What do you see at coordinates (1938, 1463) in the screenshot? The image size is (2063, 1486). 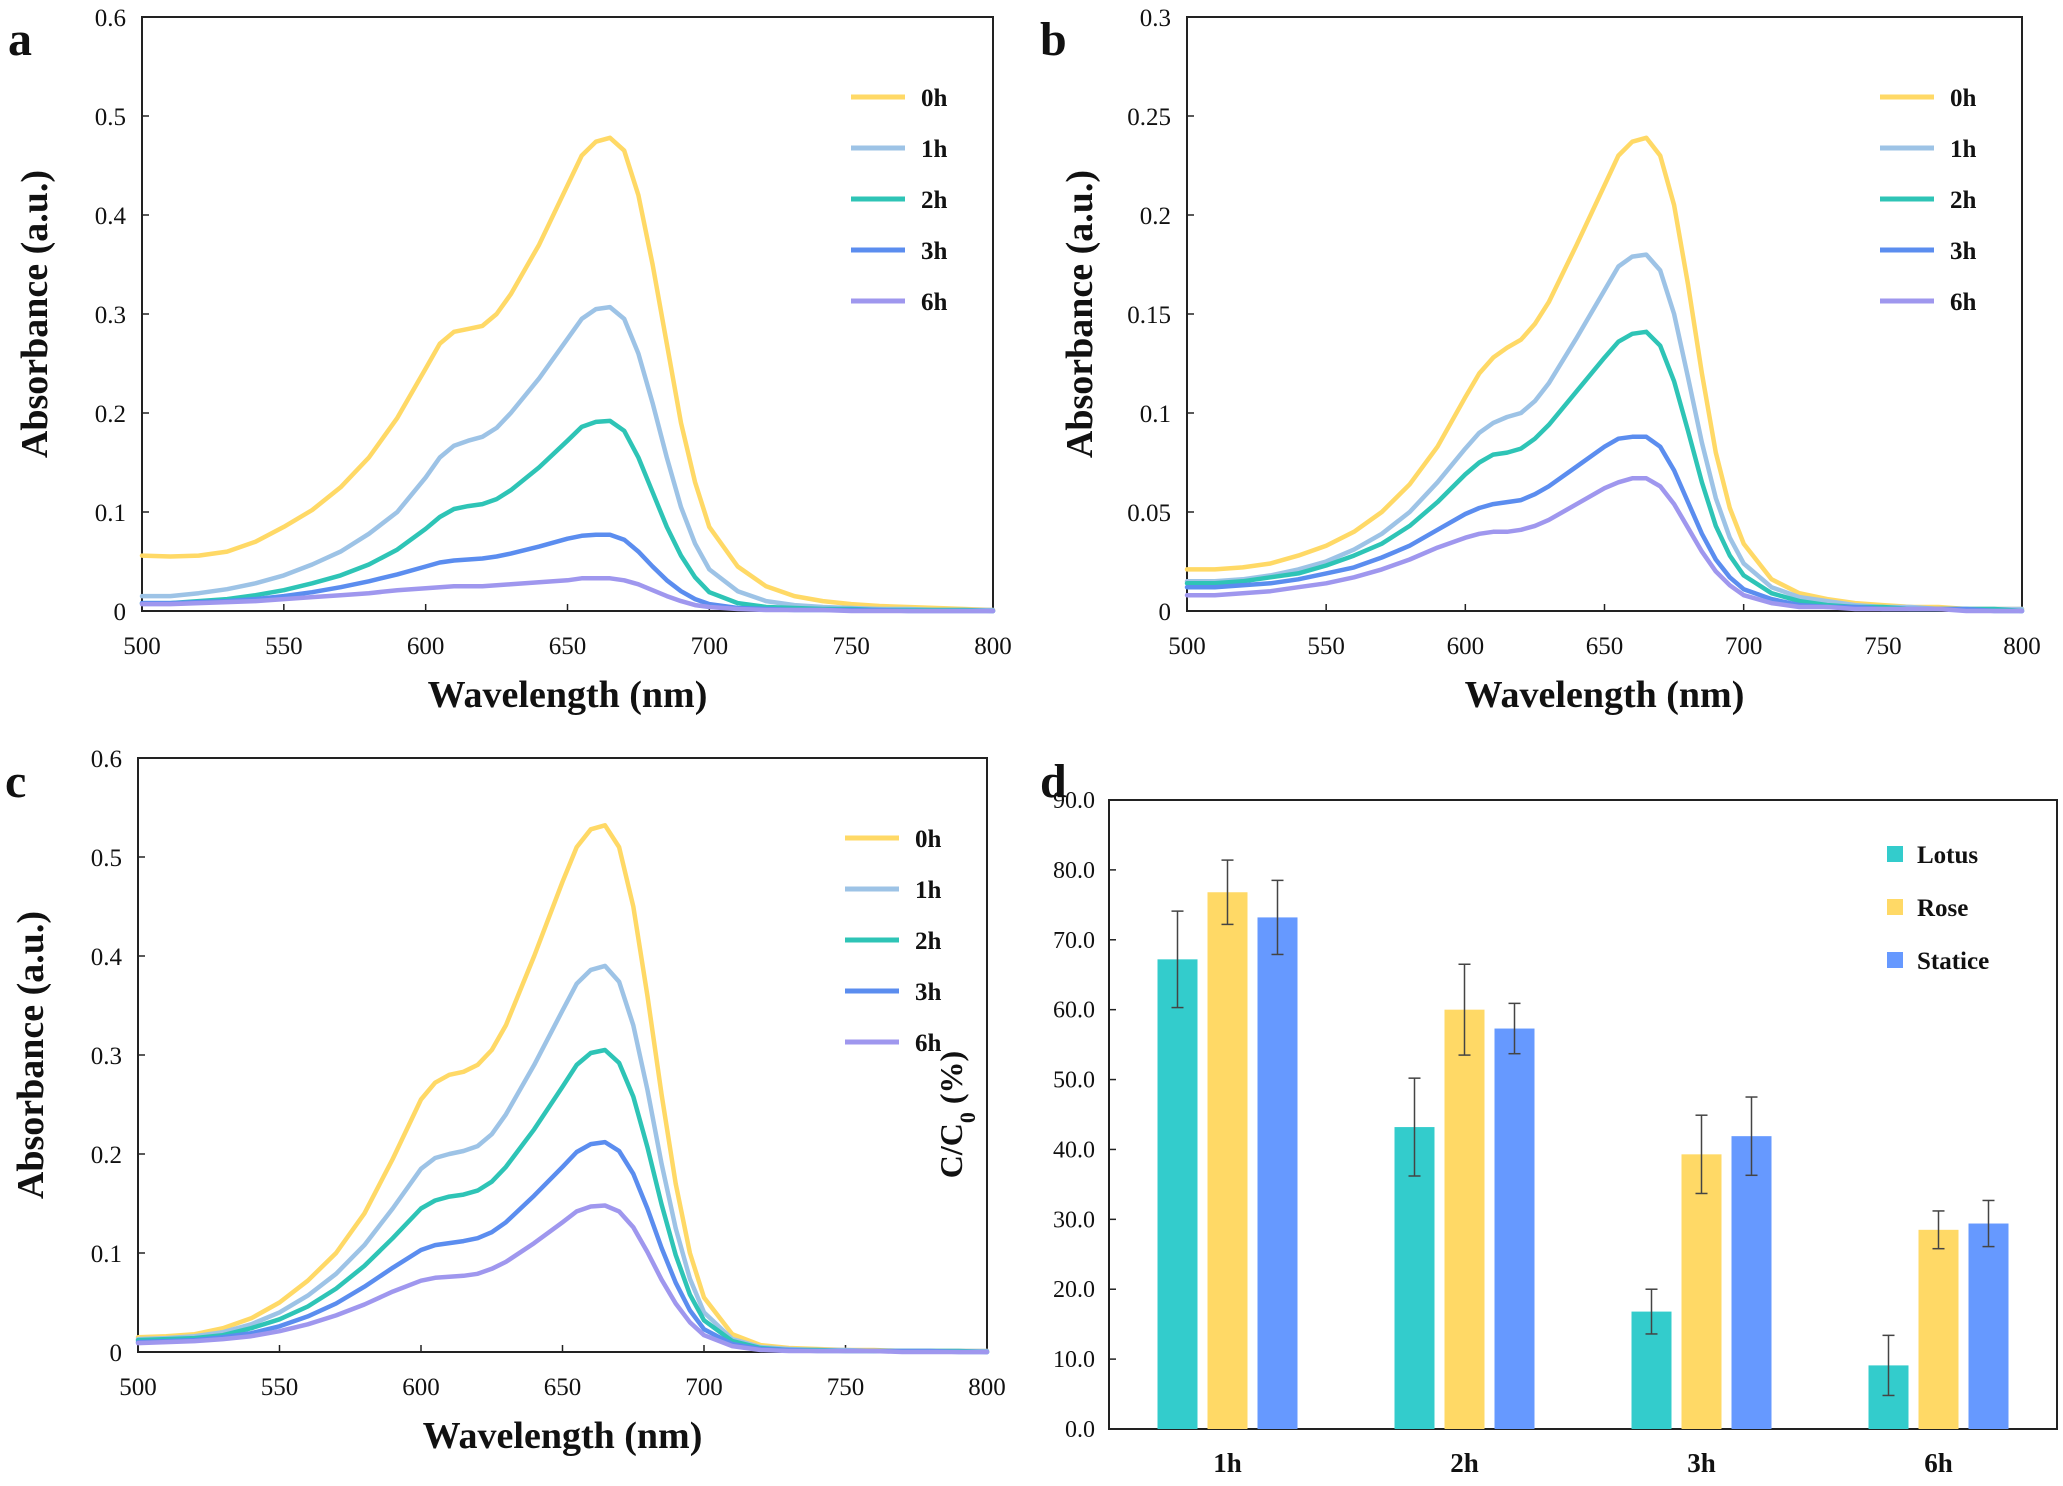 I see `category-label: 6h` at bounding box center [1938, 1463].